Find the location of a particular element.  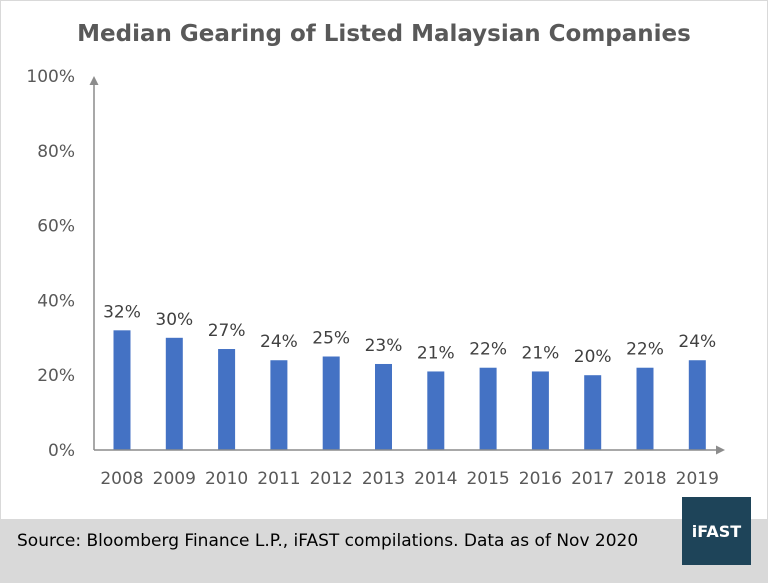

y-tick-label: 20% is located at coordinates (56, 376).